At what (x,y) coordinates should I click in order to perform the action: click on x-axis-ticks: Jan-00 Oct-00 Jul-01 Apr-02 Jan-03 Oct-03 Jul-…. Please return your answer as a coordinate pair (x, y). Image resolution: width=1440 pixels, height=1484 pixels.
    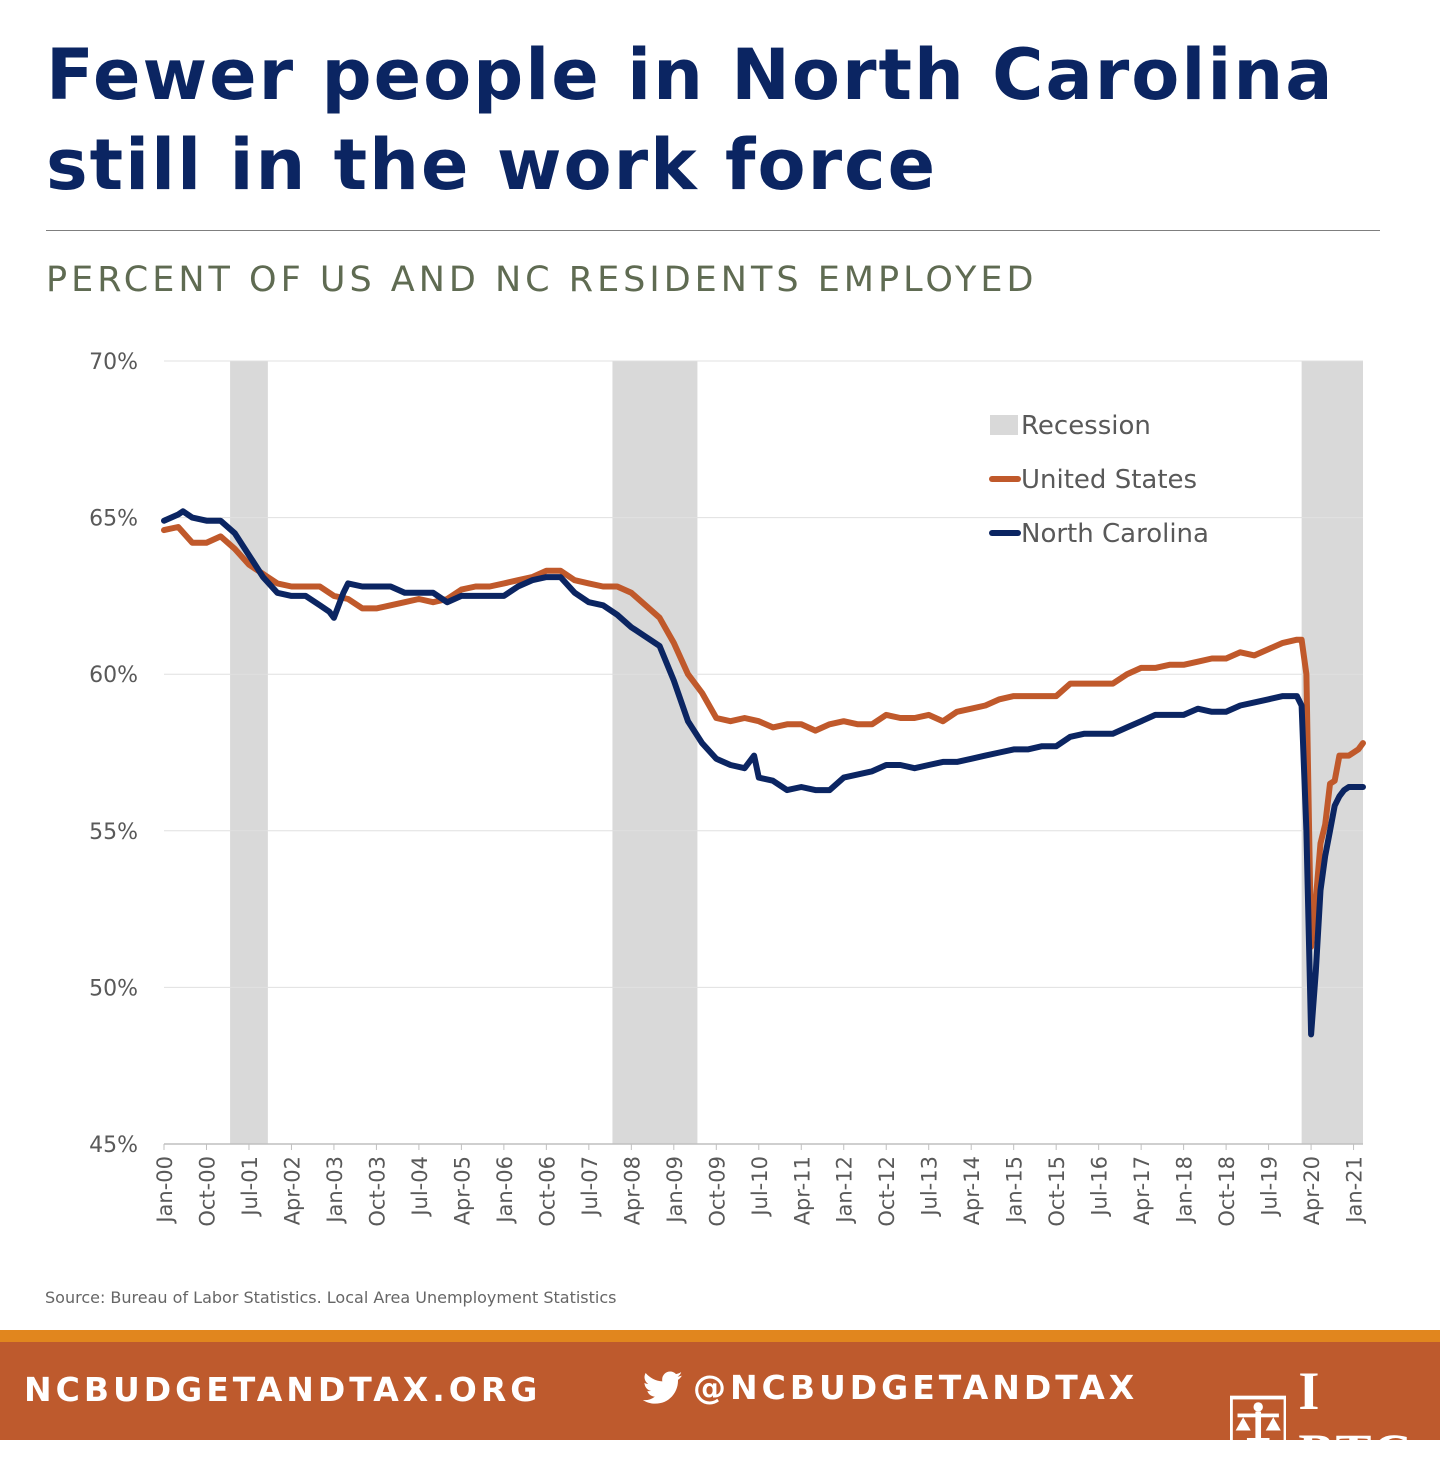
    Looking at the image, I should click on (760, 1185).